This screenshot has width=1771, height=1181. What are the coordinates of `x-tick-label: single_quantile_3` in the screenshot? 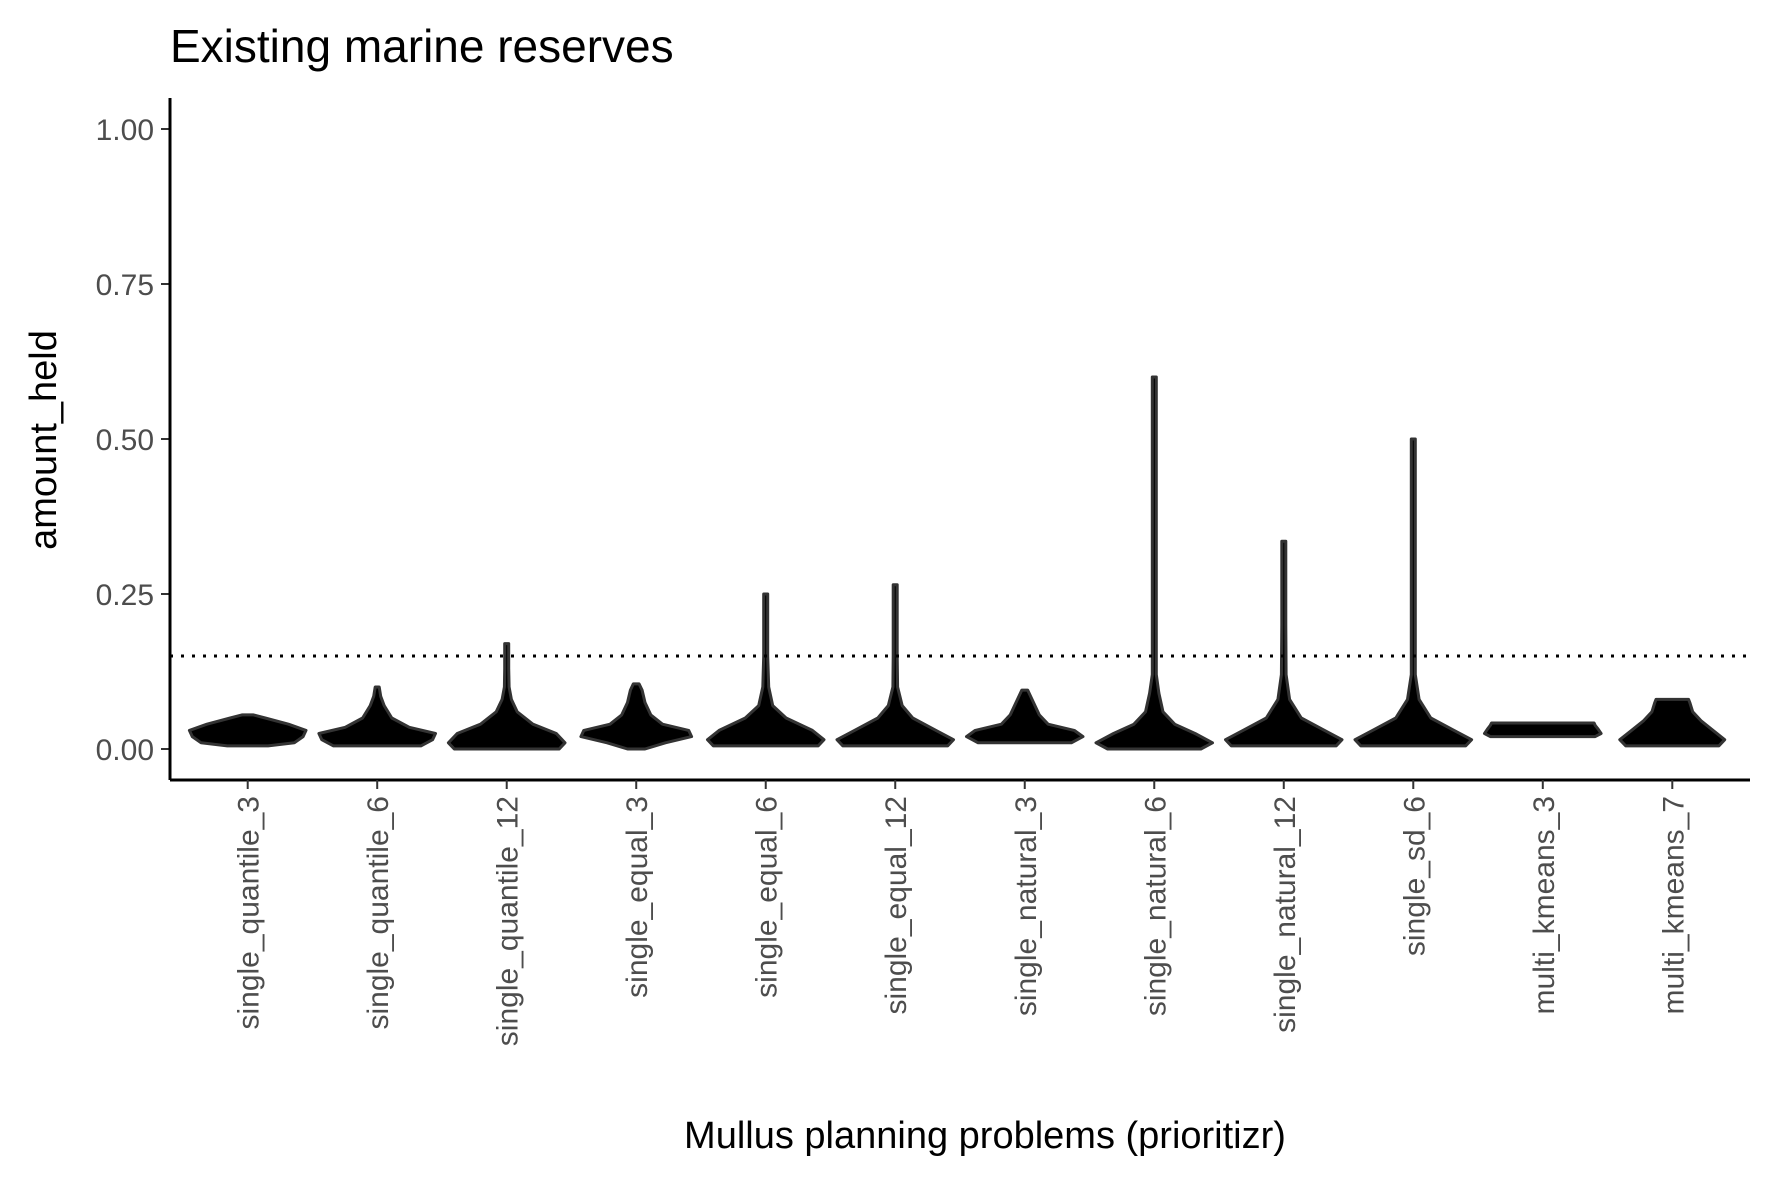 It's located at (249, 913).